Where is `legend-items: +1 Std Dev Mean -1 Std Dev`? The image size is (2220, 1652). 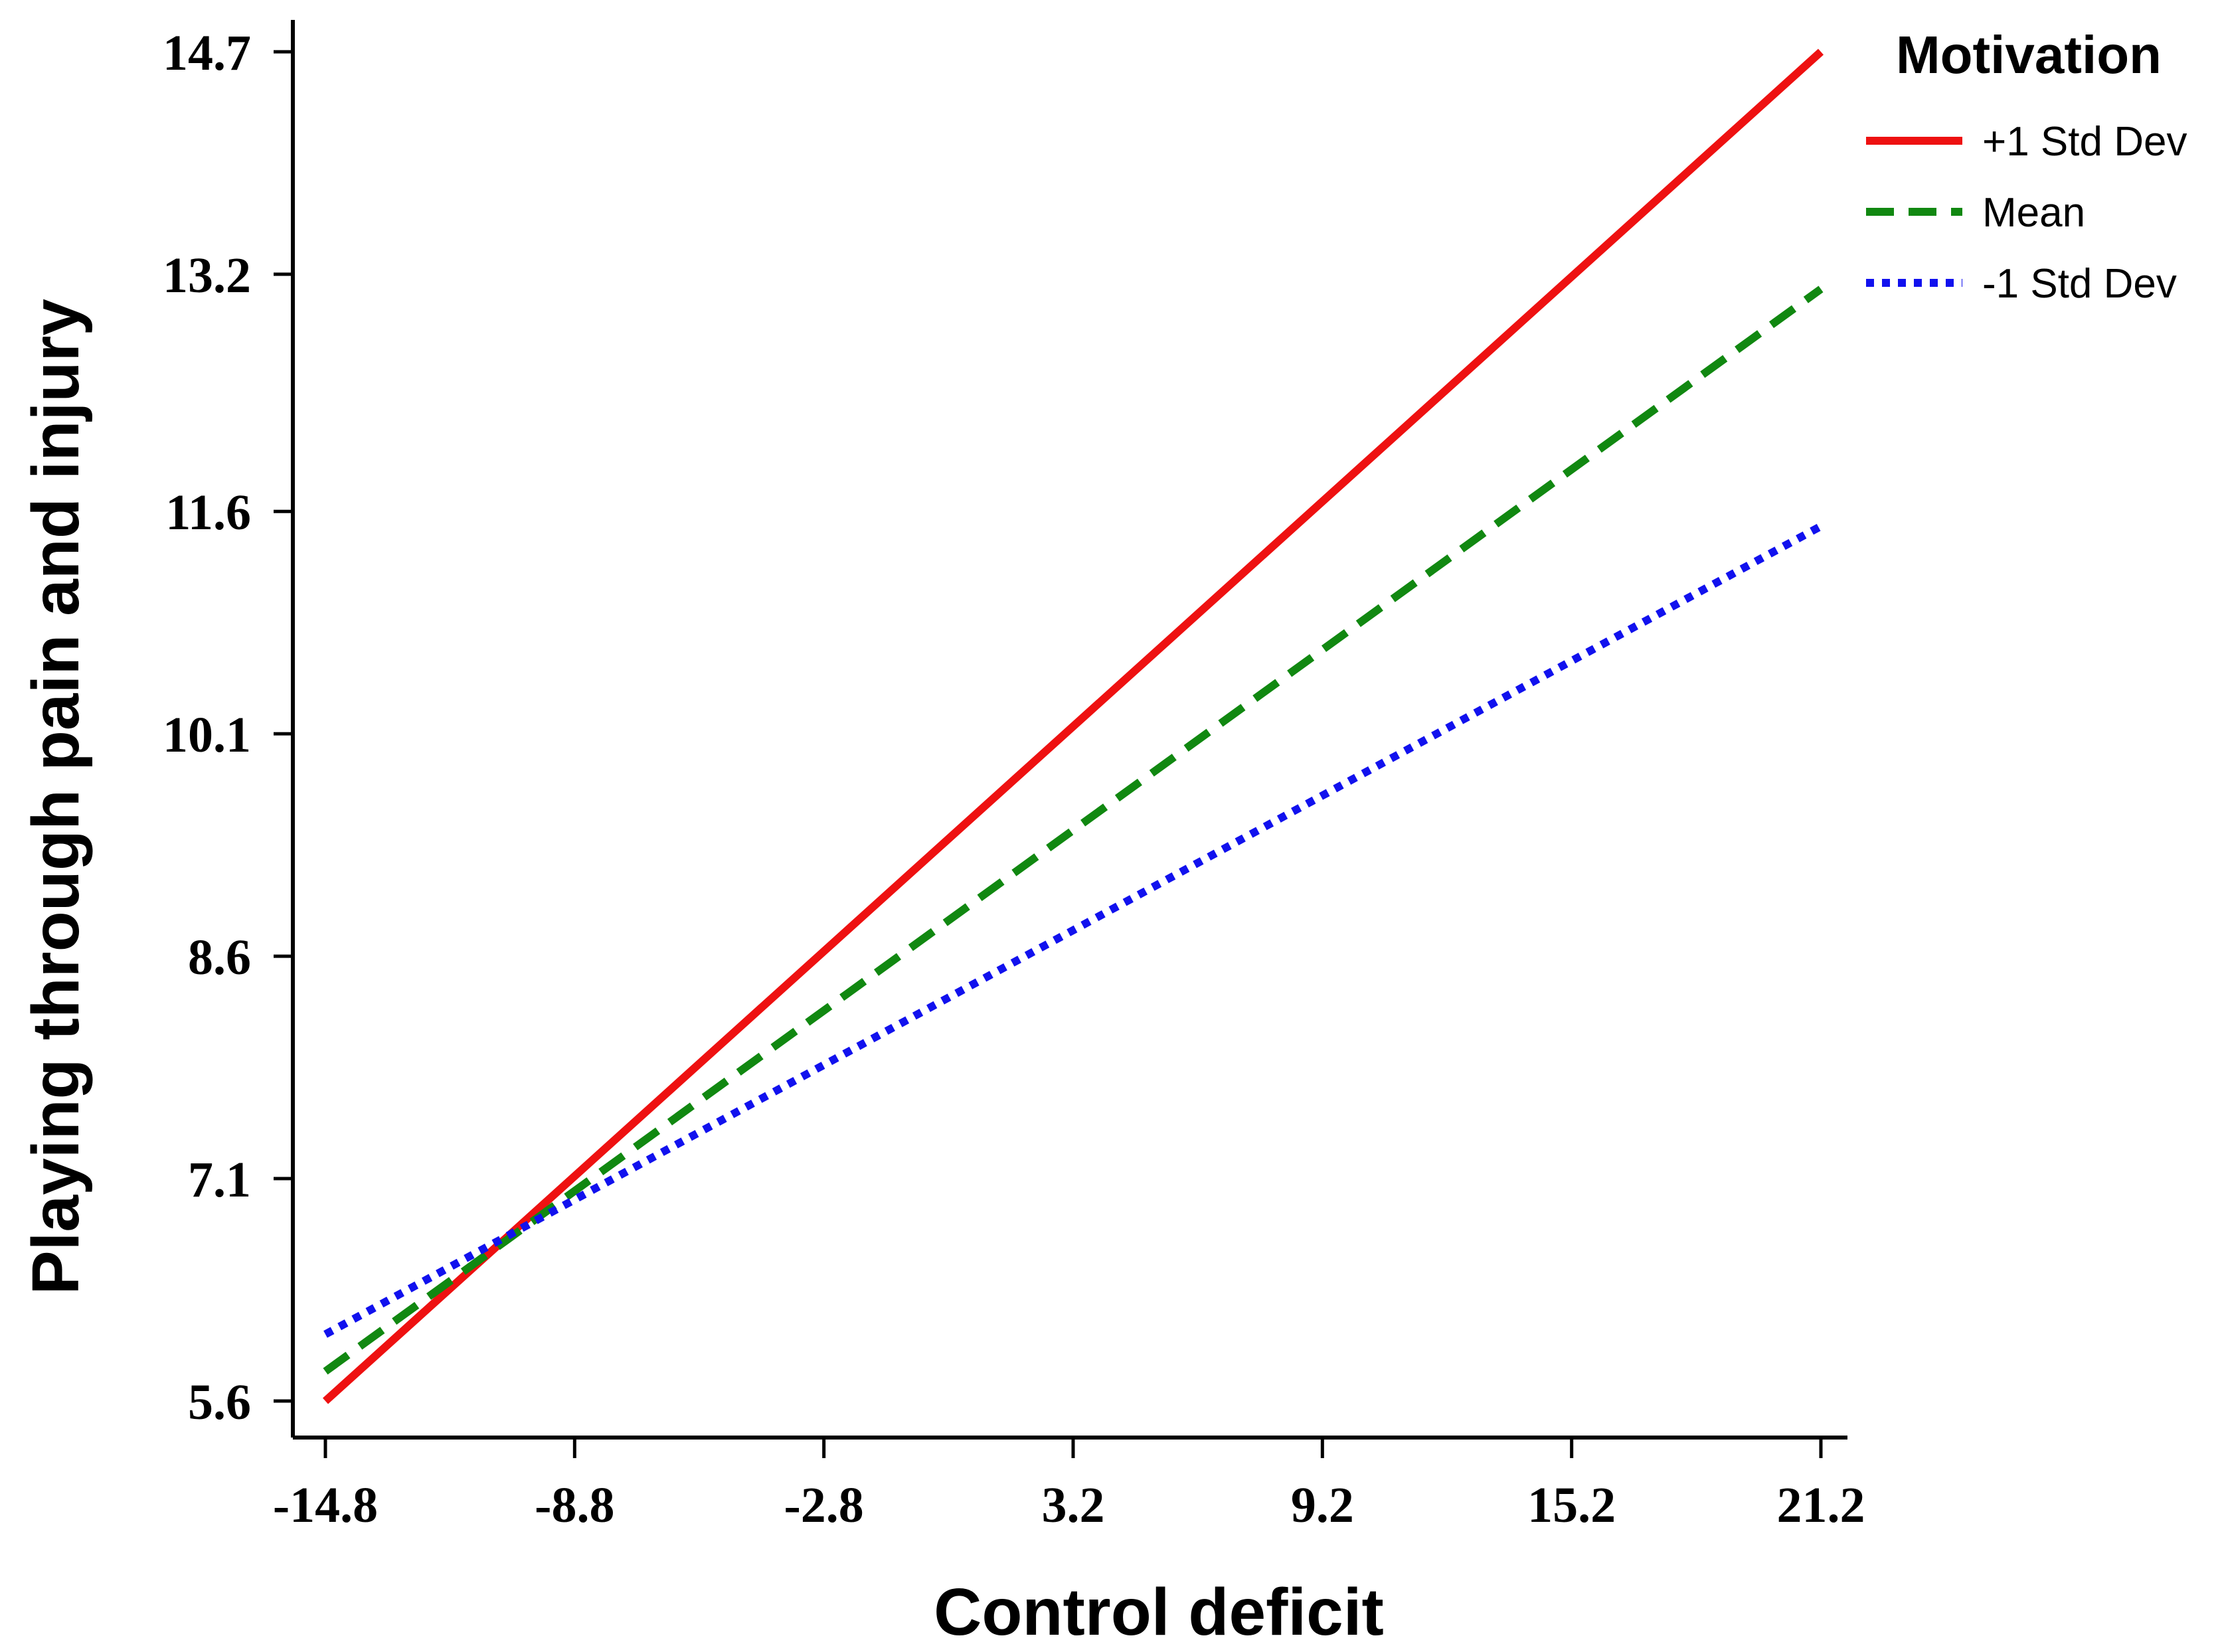 legend-items: +1 Std Dev Mean -1 Std Dev is located at coordinates (2026, 213).